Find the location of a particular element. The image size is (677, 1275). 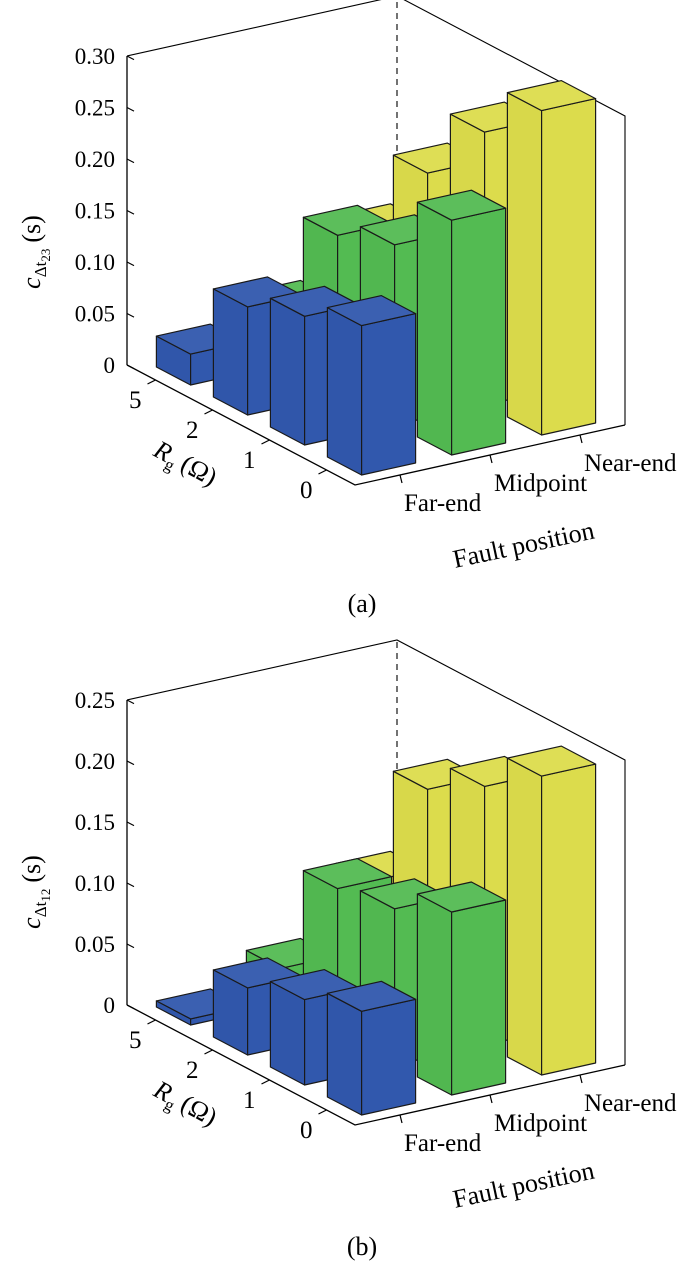

panel-label: (a) is located at coordinates (362, 603).